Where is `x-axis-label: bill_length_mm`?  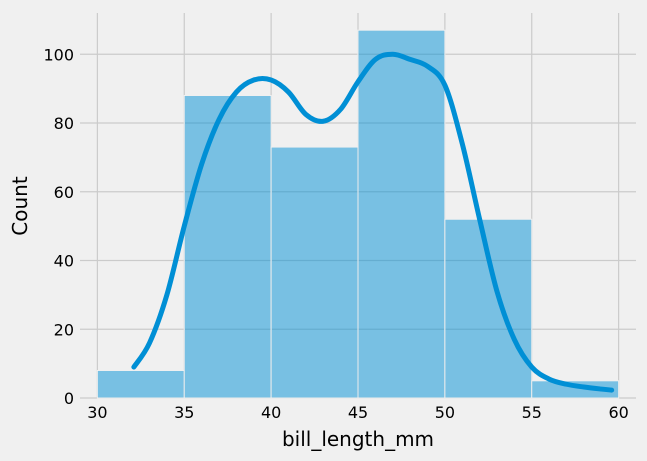
x-axis-label: bill_length_mm is located at coordinates (358, 439).